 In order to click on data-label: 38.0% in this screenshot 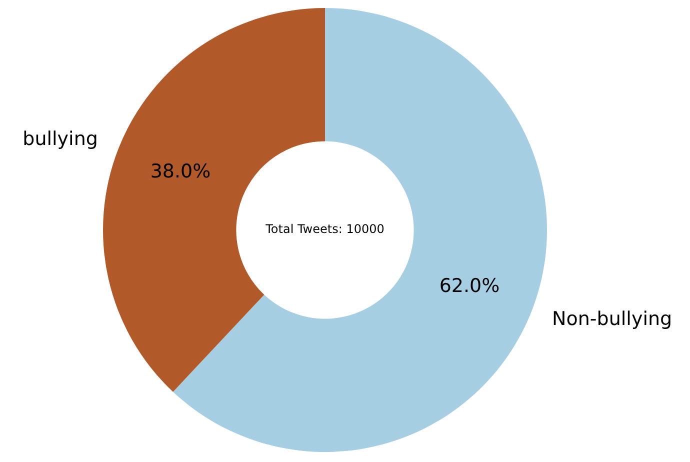, I will do `click(180, 171)`.